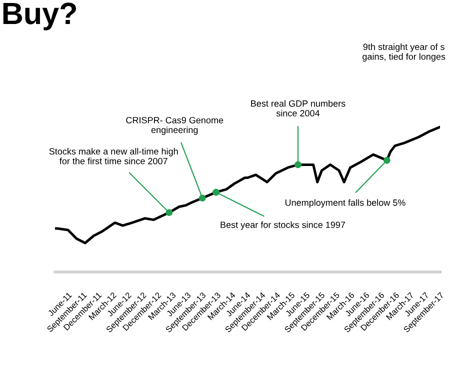  Describe the element at coordinates (345, 203) in the screenshot. I see `annotation: Unemployment falls below 5%` at that location.